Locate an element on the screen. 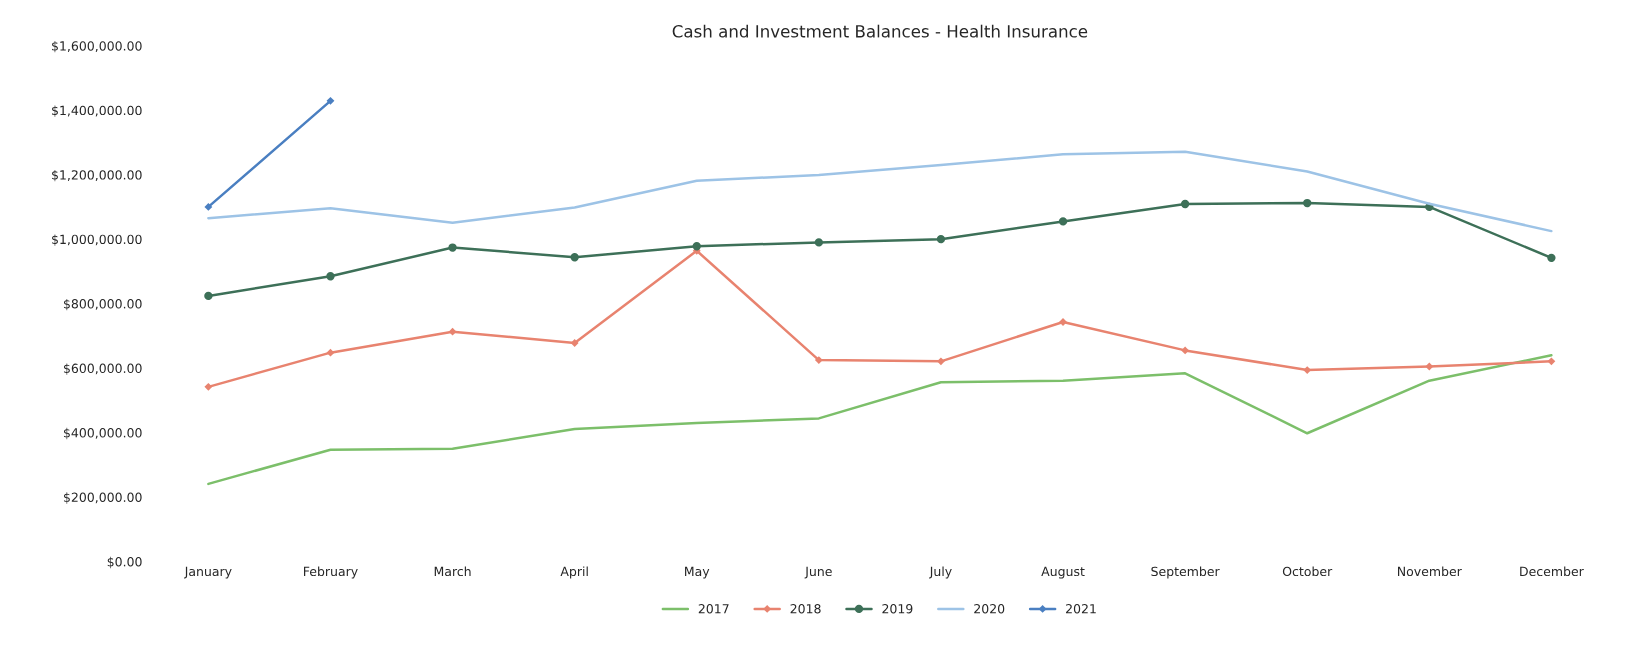 Image resolution: width=1637 pixels, height=653 pixels. y-tick-label: $600,000.00 is located at coordinates (102, 369).